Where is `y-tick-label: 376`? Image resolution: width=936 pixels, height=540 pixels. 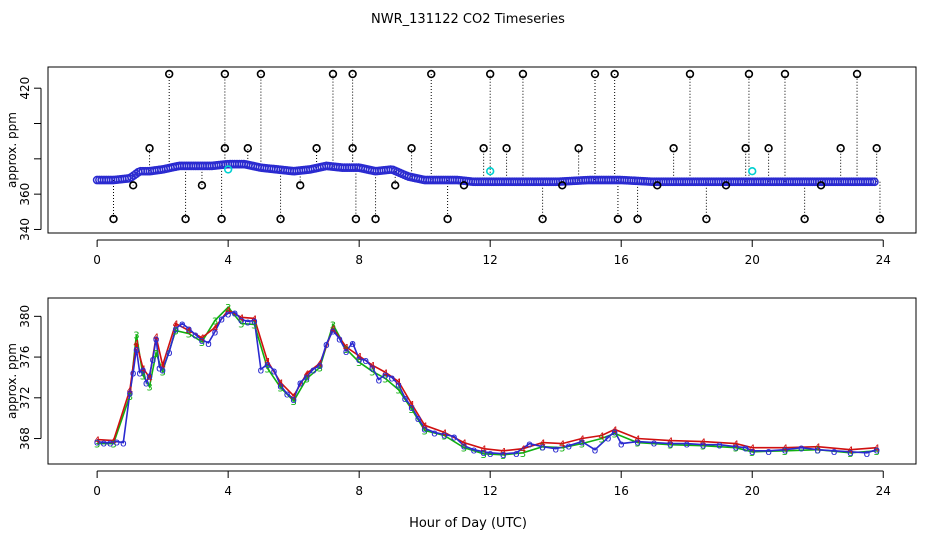 y-tick-label: 376 is located at coordinates (25, 357).